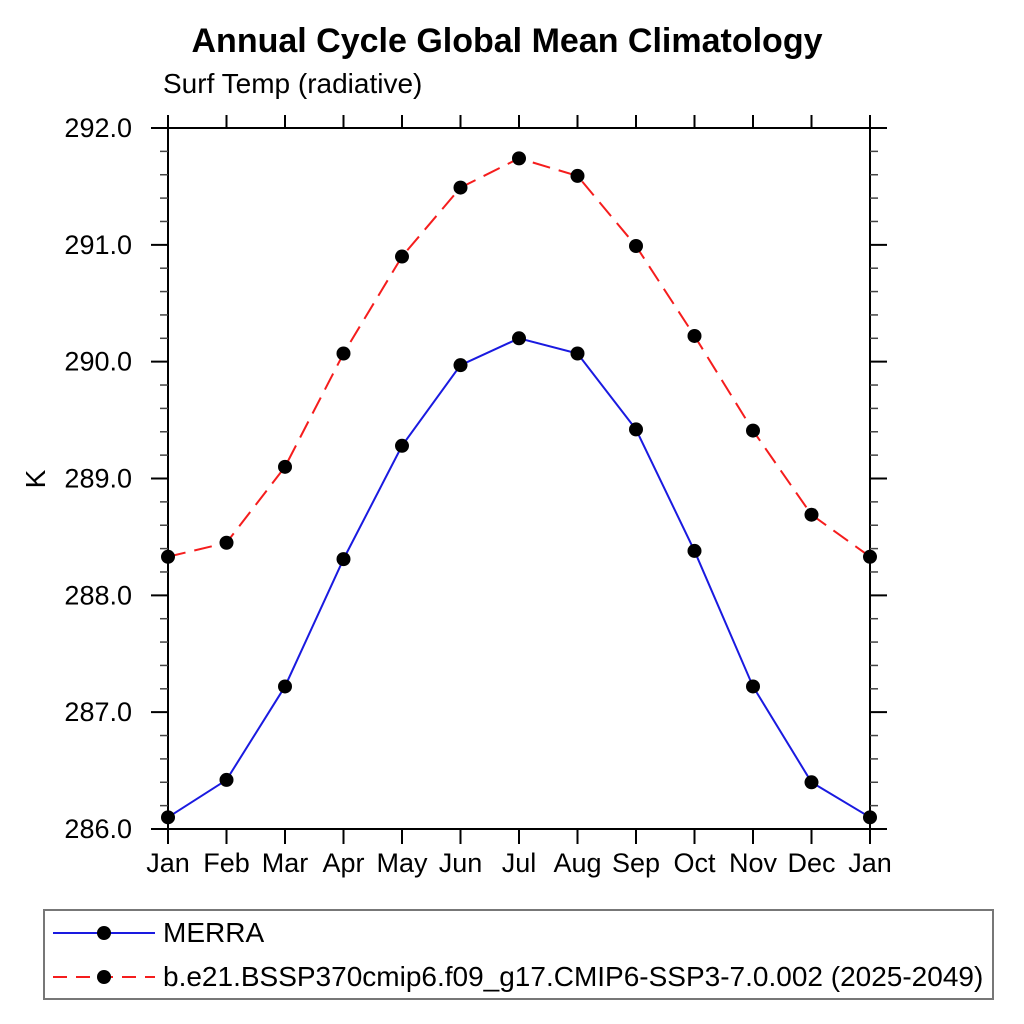 The height and width of the screenshot is (1024, 1024). Describe the element at coordinates (98, 595) in the screenshot. I see `y-tick-label: 288.0` at that location.